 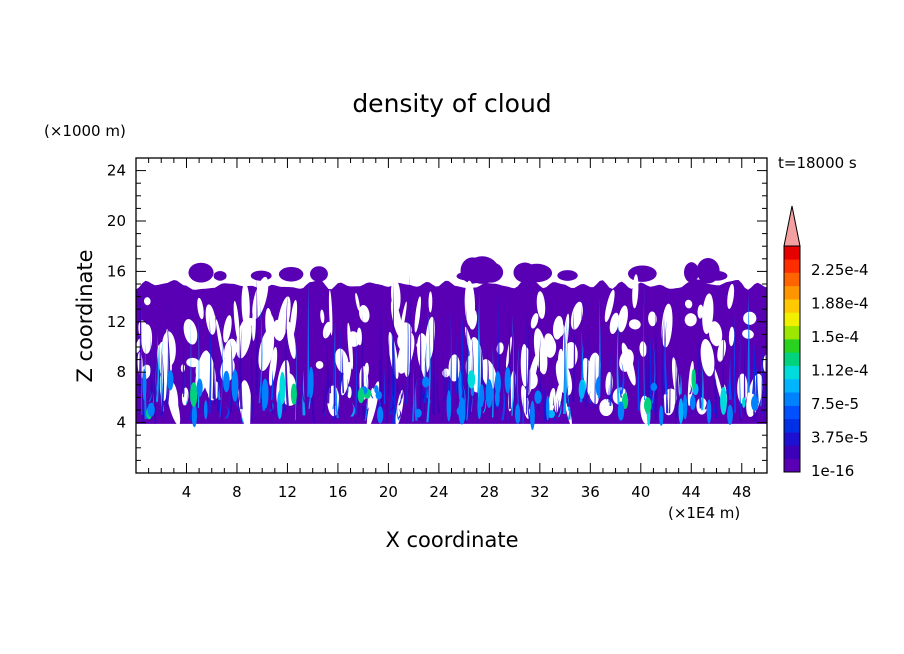 What do you see at coordinates (337, 492) in the screenshot?
I see `x-tick-label: 16` at bounding box center [337, 492].